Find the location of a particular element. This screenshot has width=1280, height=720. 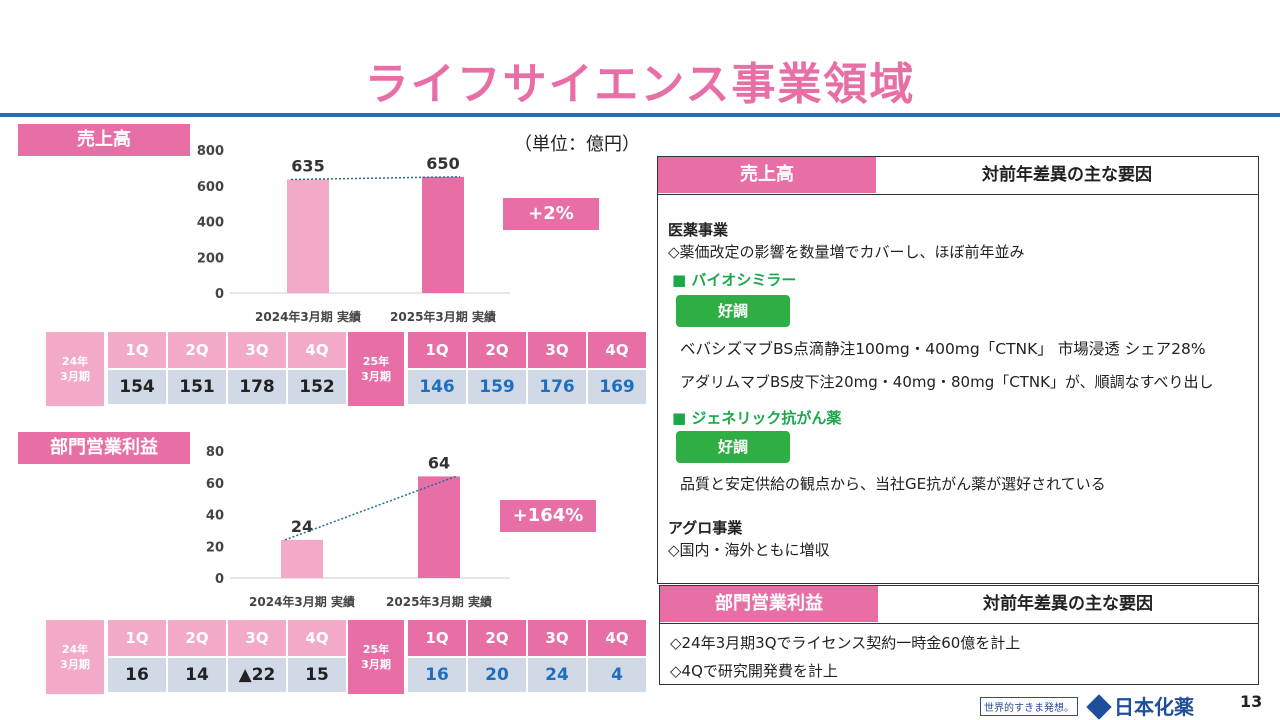

fy25-quarter-value: 4 is located at coordinates (617, 675).